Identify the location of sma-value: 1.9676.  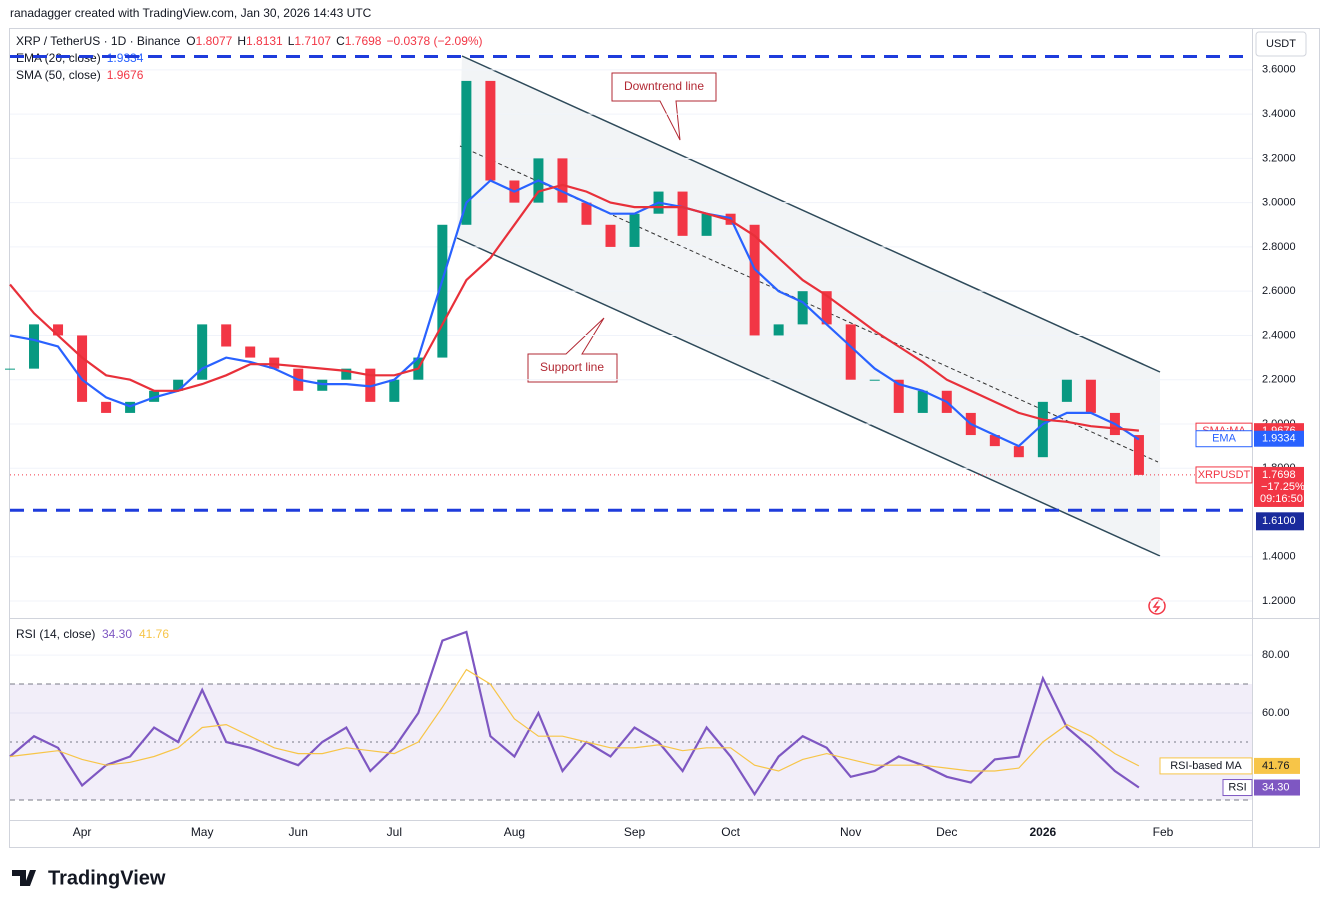
(125, 75).